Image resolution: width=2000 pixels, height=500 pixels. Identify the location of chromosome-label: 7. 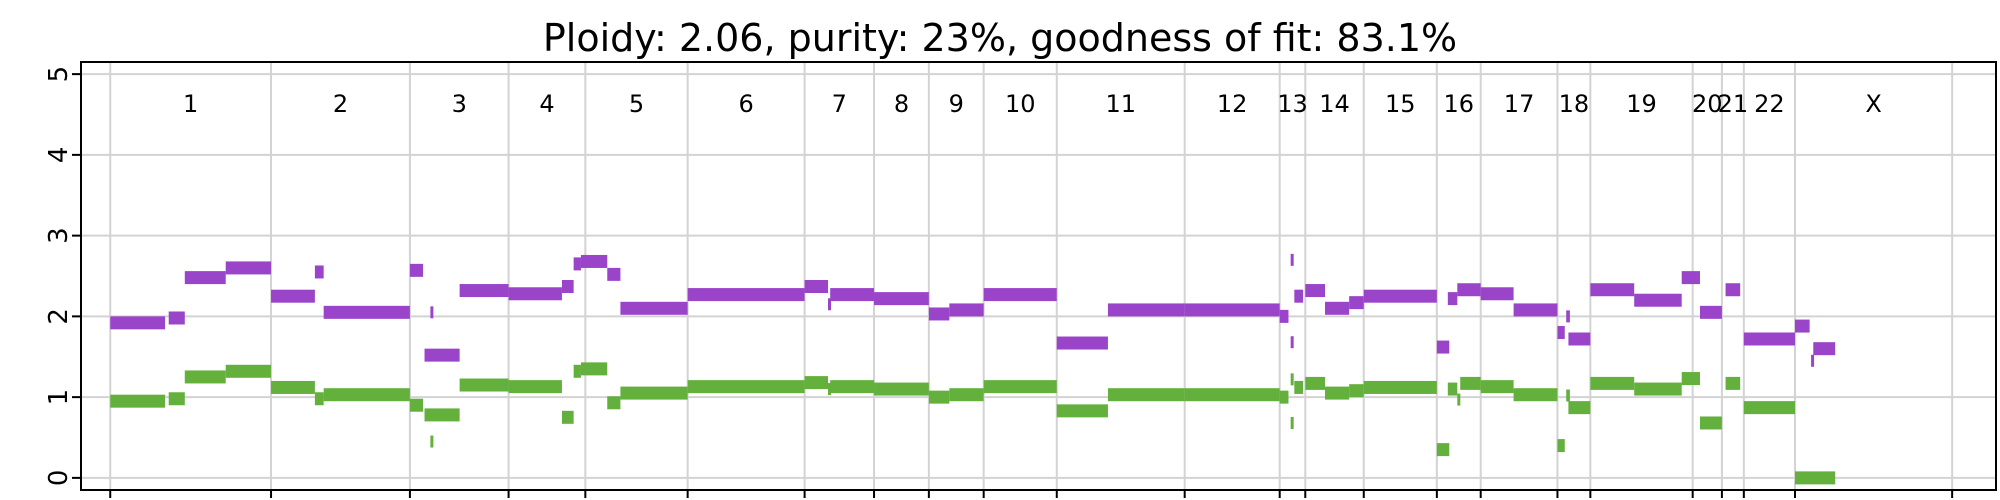
(839, 104).